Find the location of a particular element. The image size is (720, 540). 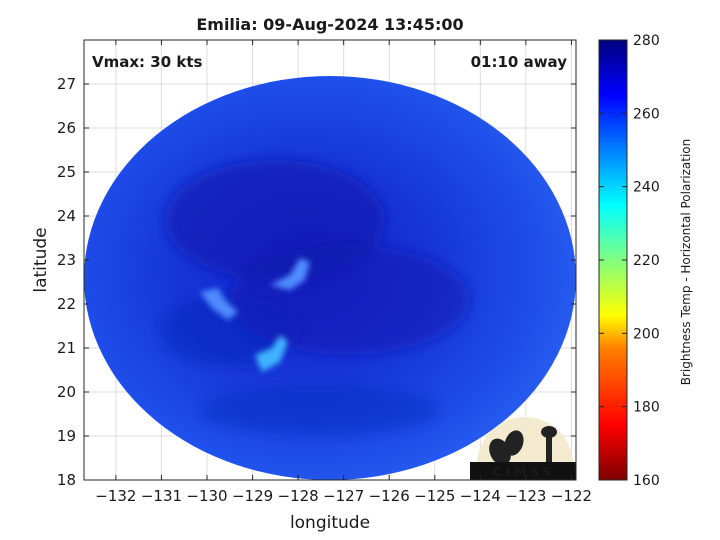

x-tick-label: −125 is located at coordinates (434, 496).